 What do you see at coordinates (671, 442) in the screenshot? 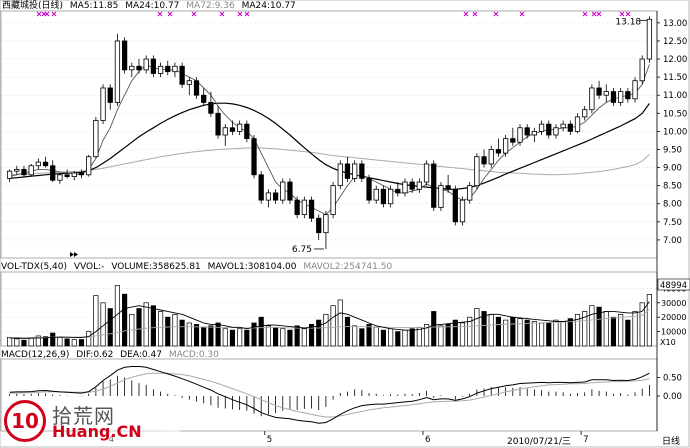
I see `period-label: 日线` at bounding box center [671, 442].